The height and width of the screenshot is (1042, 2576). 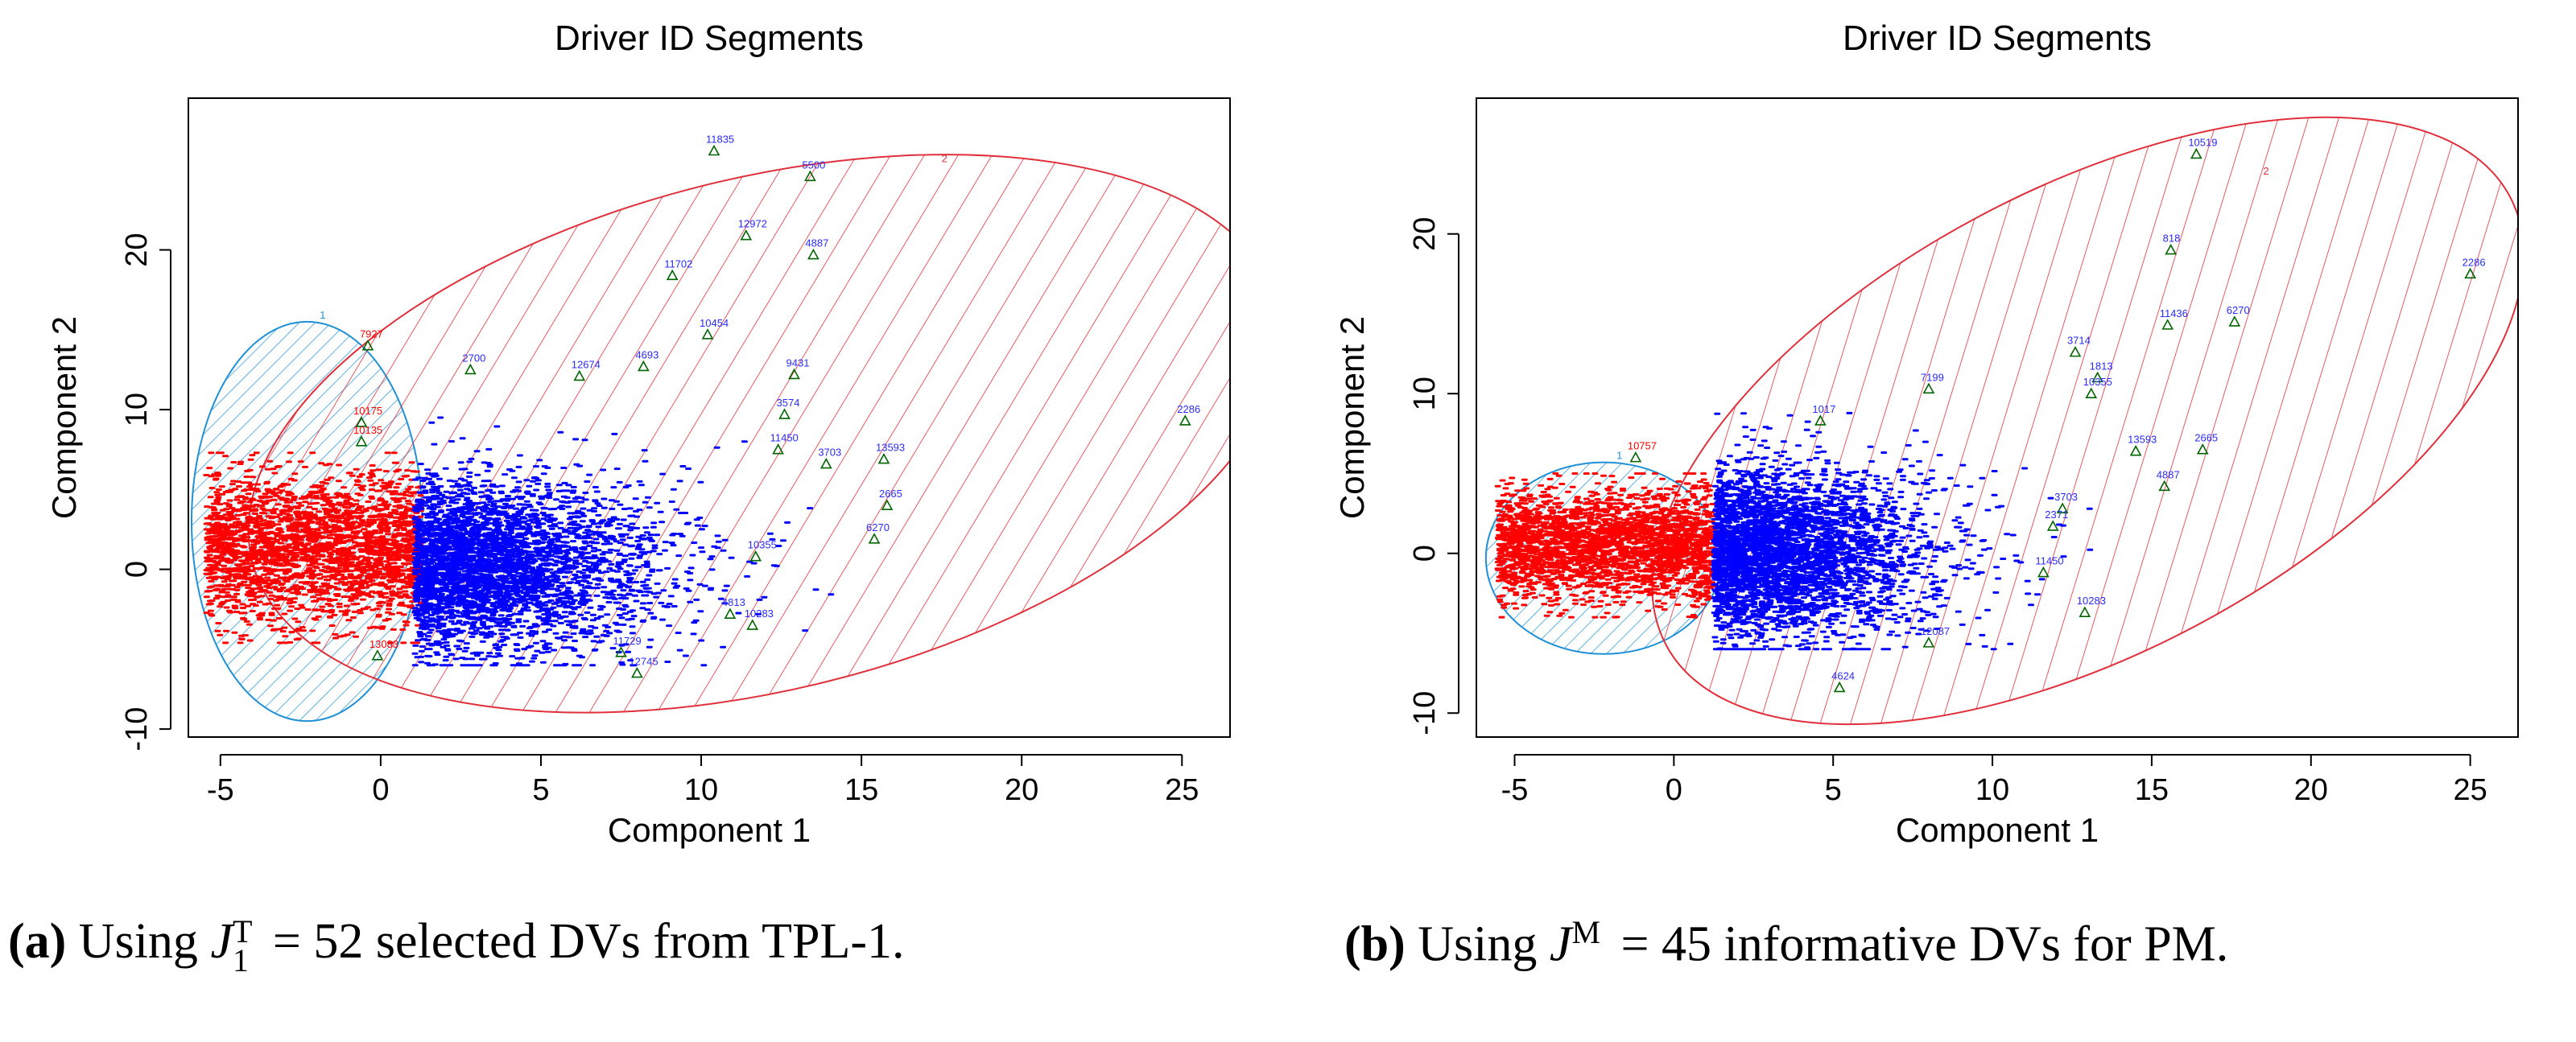 I want to click on y-tick-label--10-b: -10, so click(x=1425, y=713).